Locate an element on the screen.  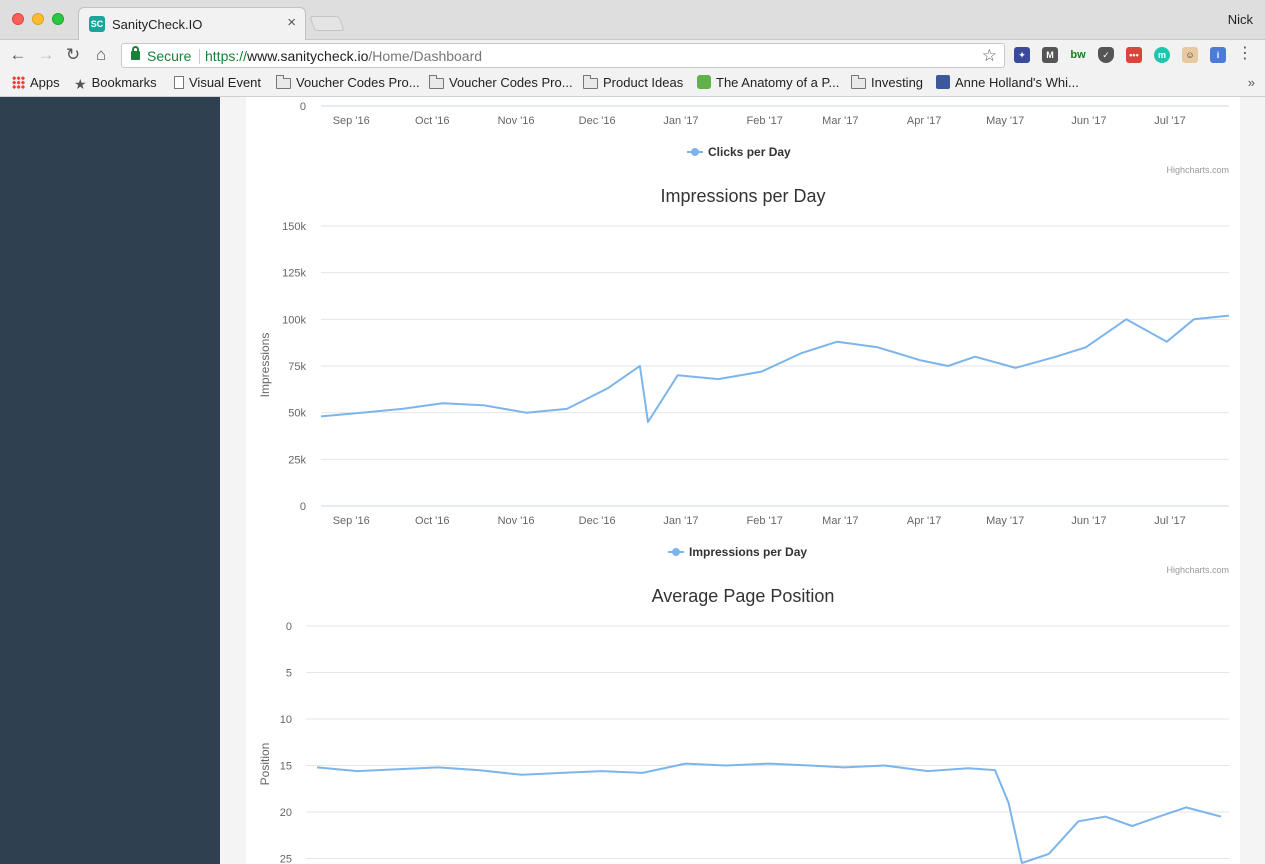
legend-impressions: Impressions per Day is located at coordinates (737, 552).